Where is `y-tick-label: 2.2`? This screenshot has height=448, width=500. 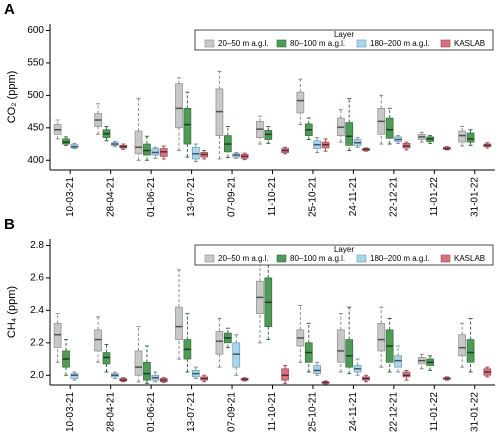
y-tick-label: 2.2 is located at coordinates (37, 342).